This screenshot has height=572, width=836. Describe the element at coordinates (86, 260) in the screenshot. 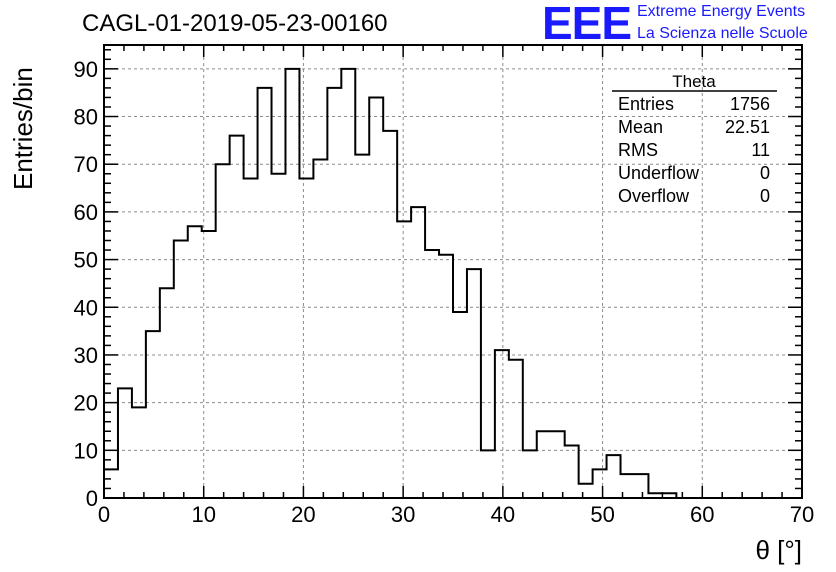

I see `y-tick-label: 50` at that location.